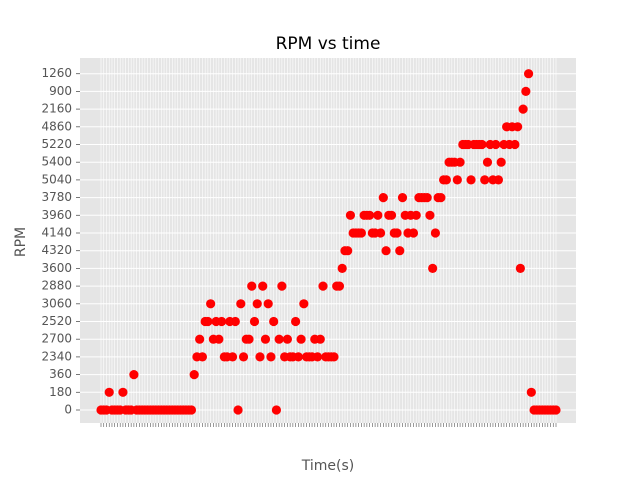  What do you see at coordinates (328, 44) in the screenshot?
I see `chart-title: RPM vs time` at bounding box center [328, 44].